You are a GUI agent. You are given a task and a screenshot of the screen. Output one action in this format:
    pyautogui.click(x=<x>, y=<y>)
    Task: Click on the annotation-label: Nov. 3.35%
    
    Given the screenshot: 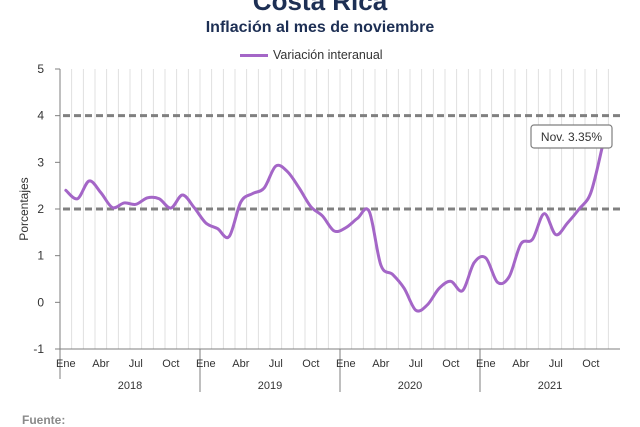 What is the action you would take?
    pyautogui.click(x=571, y=137)
    